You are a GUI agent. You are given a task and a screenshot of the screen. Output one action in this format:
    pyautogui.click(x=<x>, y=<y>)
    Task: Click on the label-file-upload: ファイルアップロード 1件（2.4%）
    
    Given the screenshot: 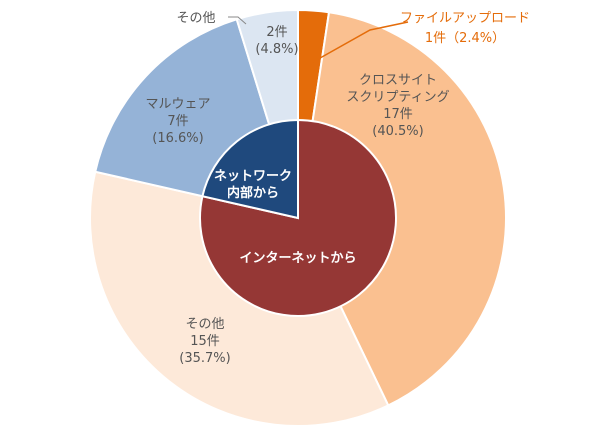 What is the action you would take?
    pyautogui.click(x=465, y=28)
    